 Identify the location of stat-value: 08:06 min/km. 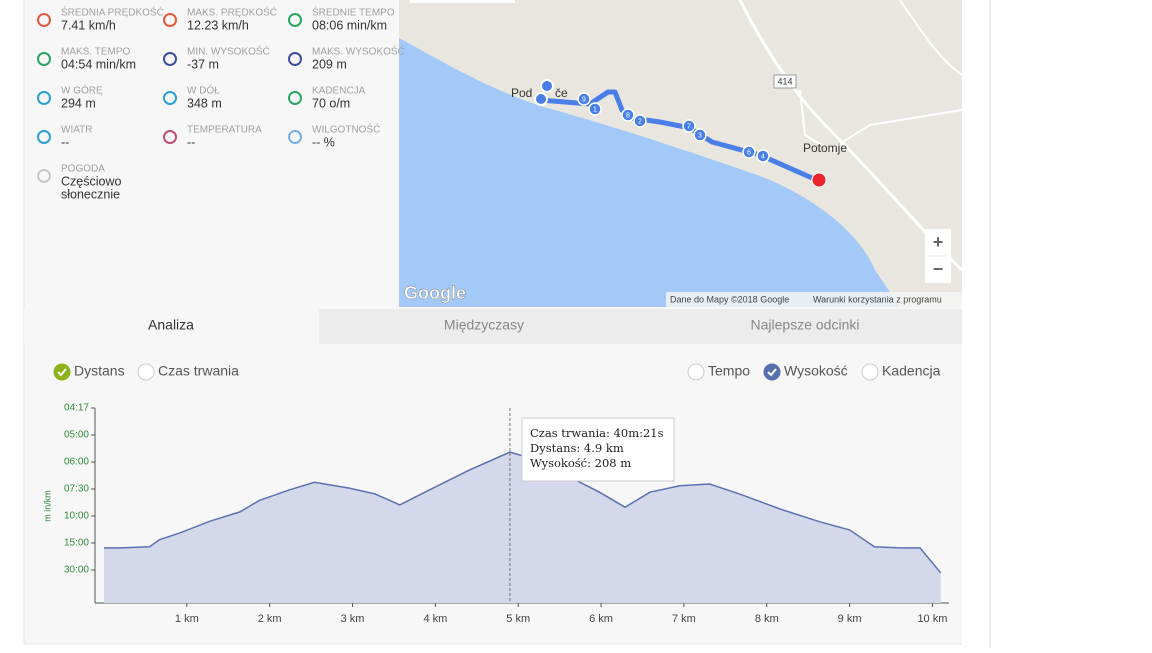
(349, 25).